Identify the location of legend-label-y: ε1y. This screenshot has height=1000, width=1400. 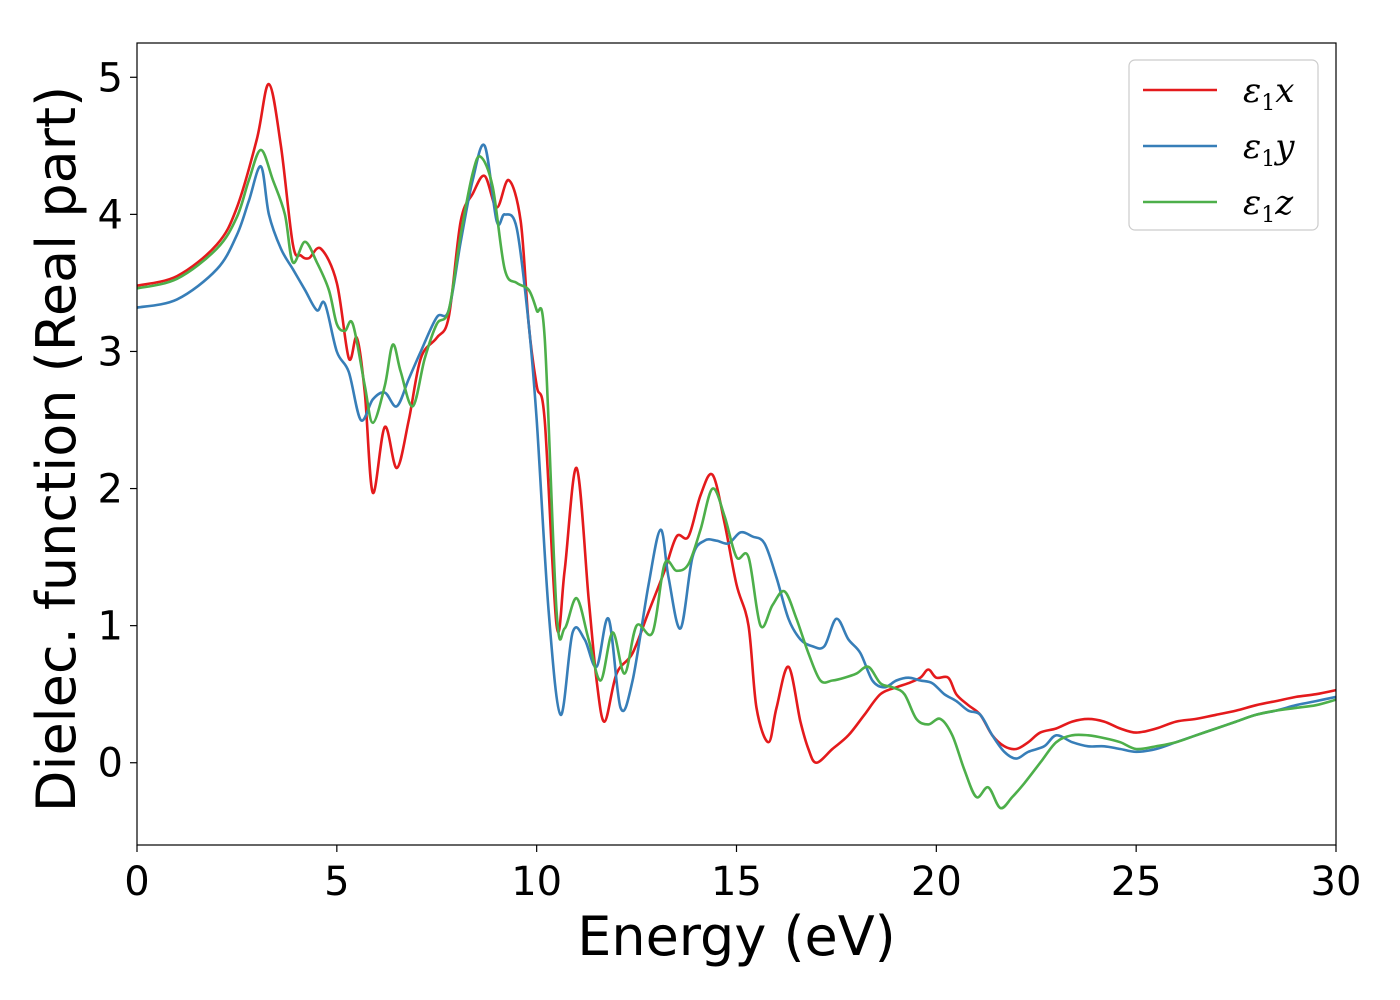
(1269, 149).